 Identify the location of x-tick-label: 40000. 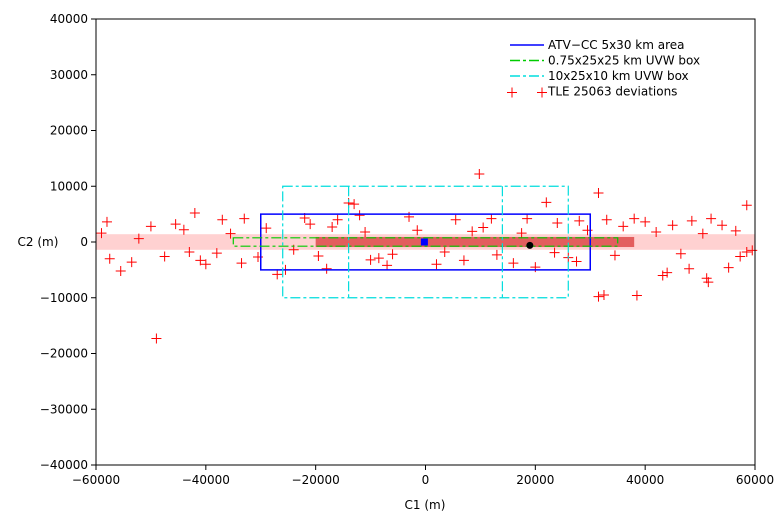
(645, 480).